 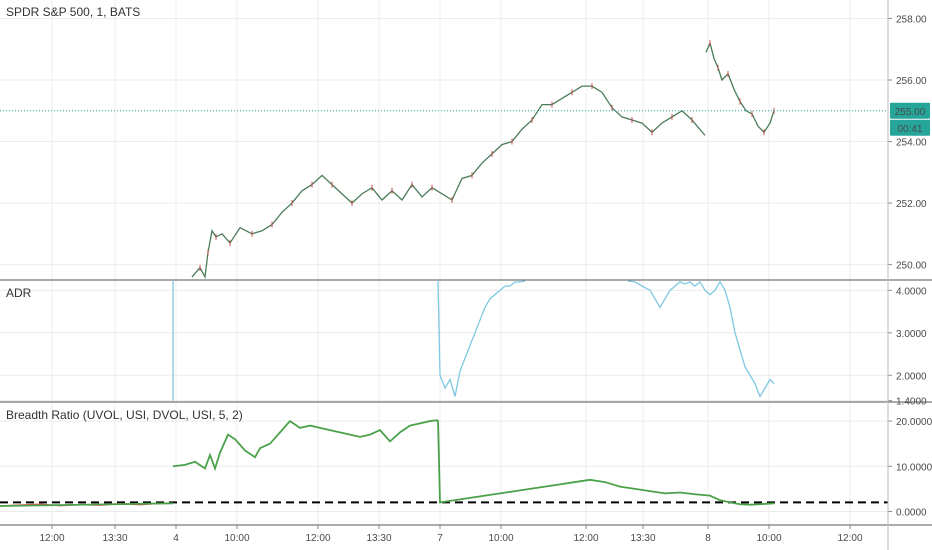 I want to click on last-price-label: 255.00, so click(x=910, y=112).